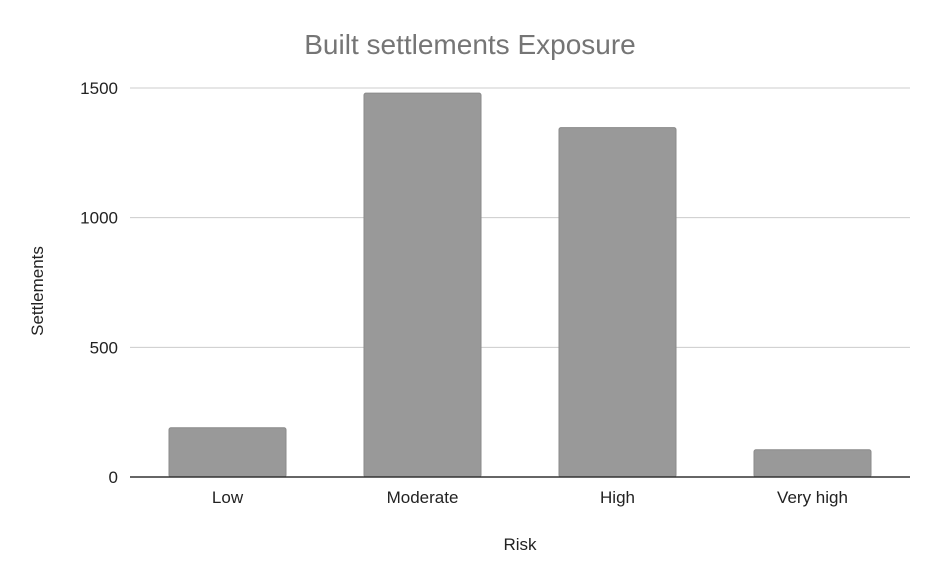 Image resolution: width=940 pixels, height=587 pixels. I want to click on x-tick-label: Moderate, so click(423, 497).